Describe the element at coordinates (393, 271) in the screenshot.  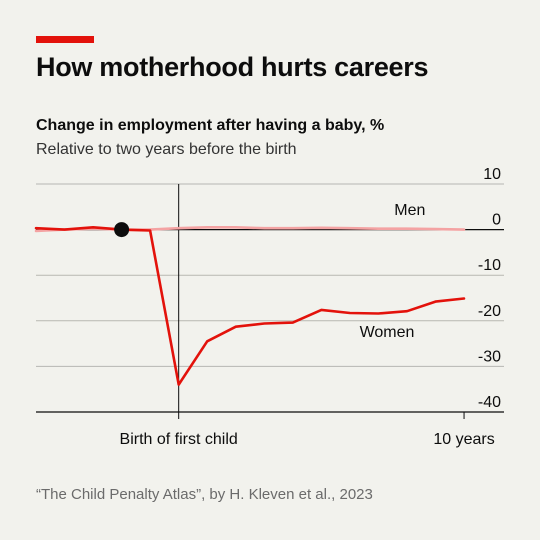
I see `series-labels: Men Women` at that location.